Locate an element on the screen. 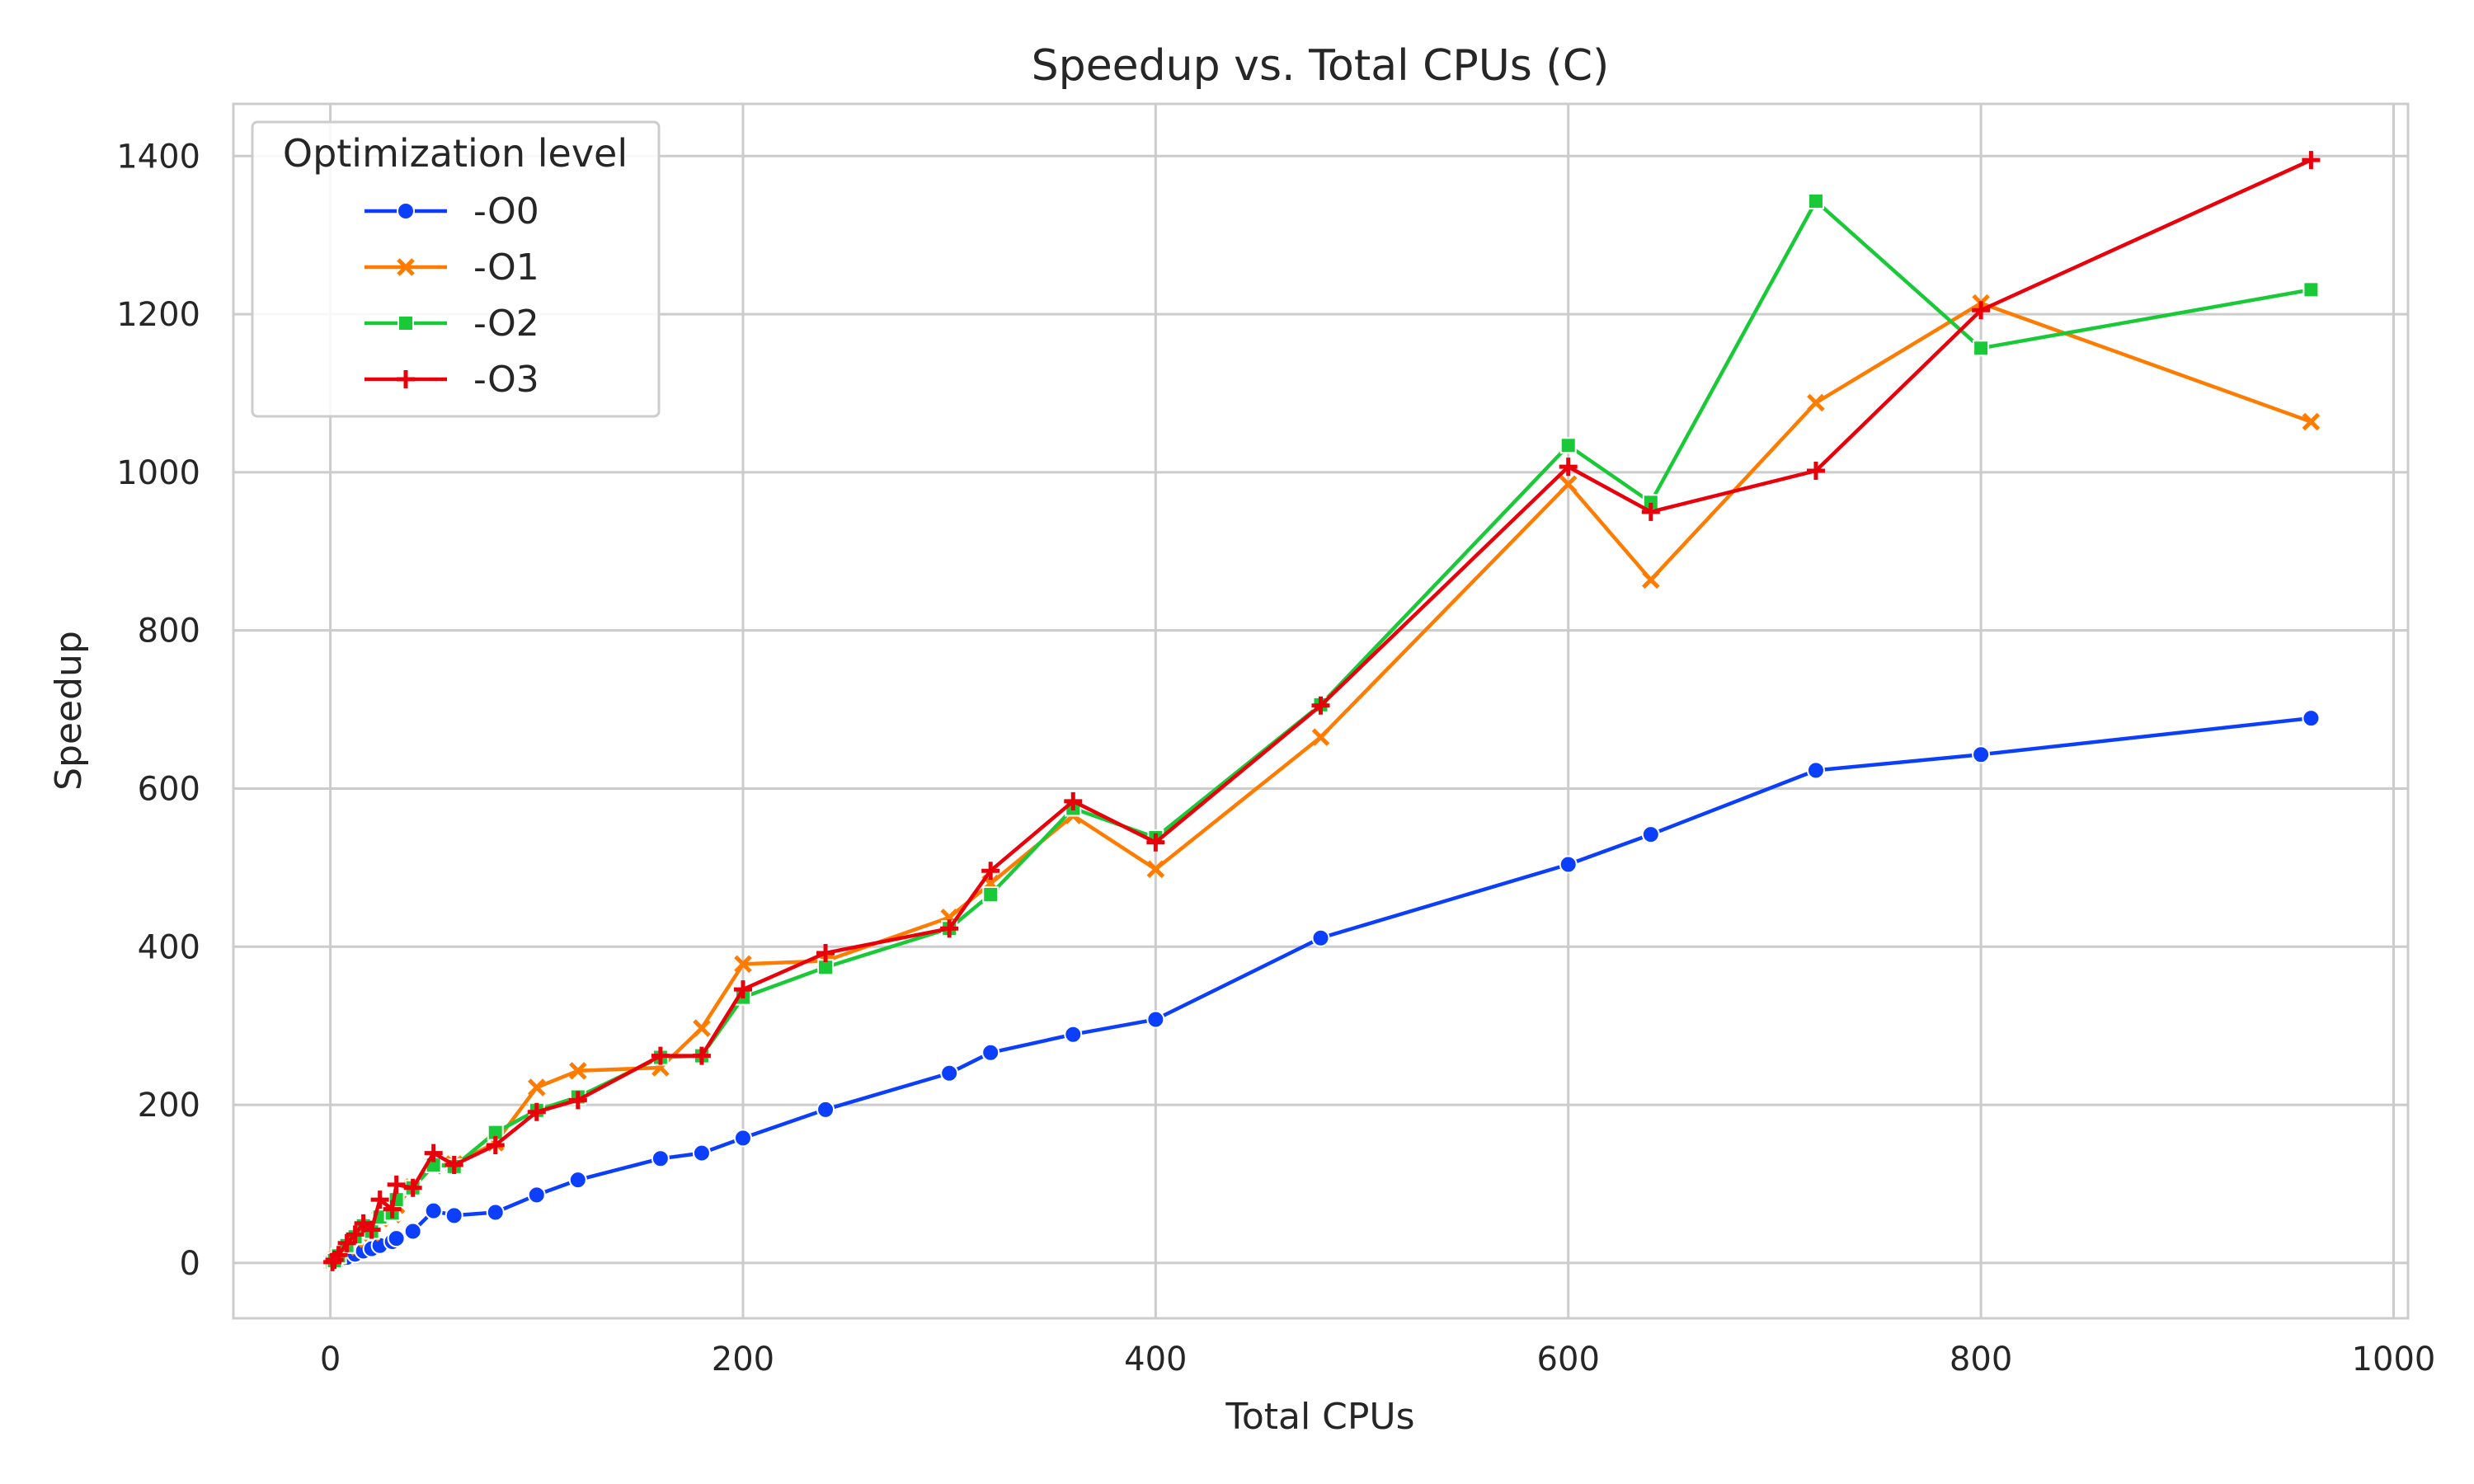 The height and width of the screenshot is (1484, 2474). legend-marker-o3 is located at coordinates (406, 379).